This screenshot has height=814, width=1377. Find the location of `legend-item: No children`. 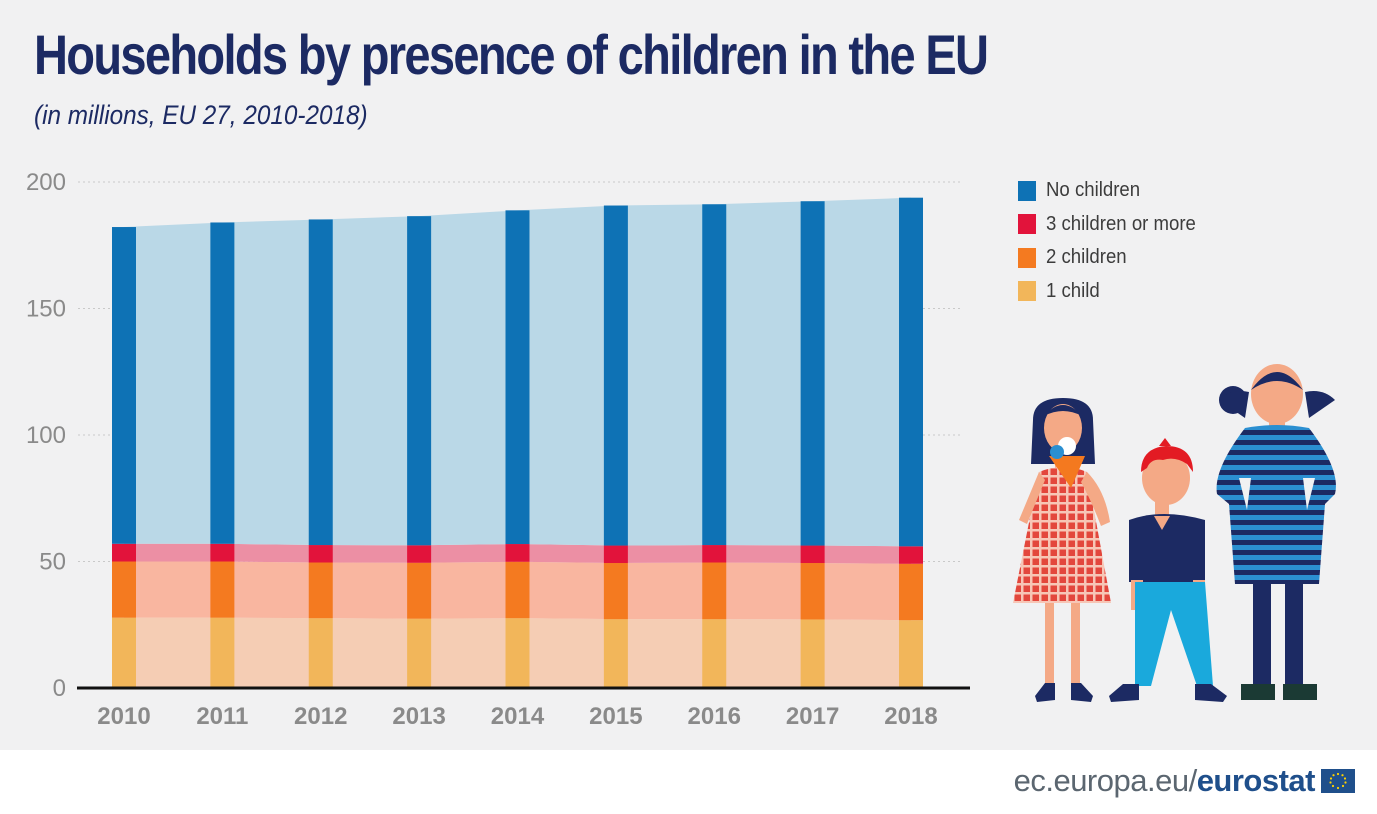

legend-item: No children is located at coordinates (1112, 191).